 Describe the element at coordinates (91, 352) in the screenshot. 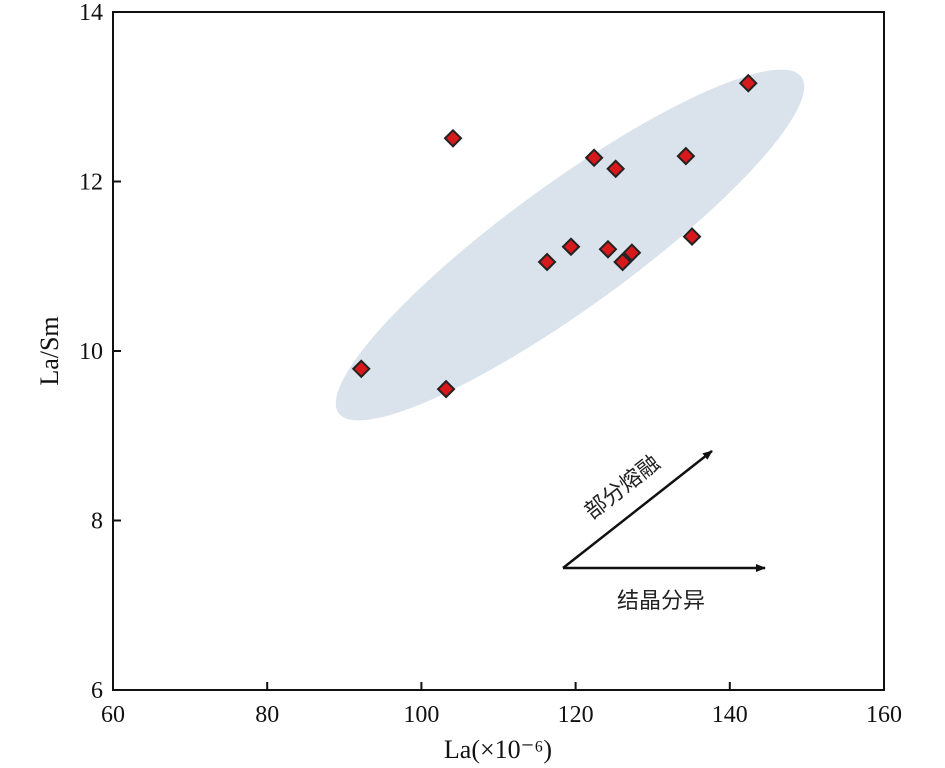

I see `y-tick-label: 10` at that location.